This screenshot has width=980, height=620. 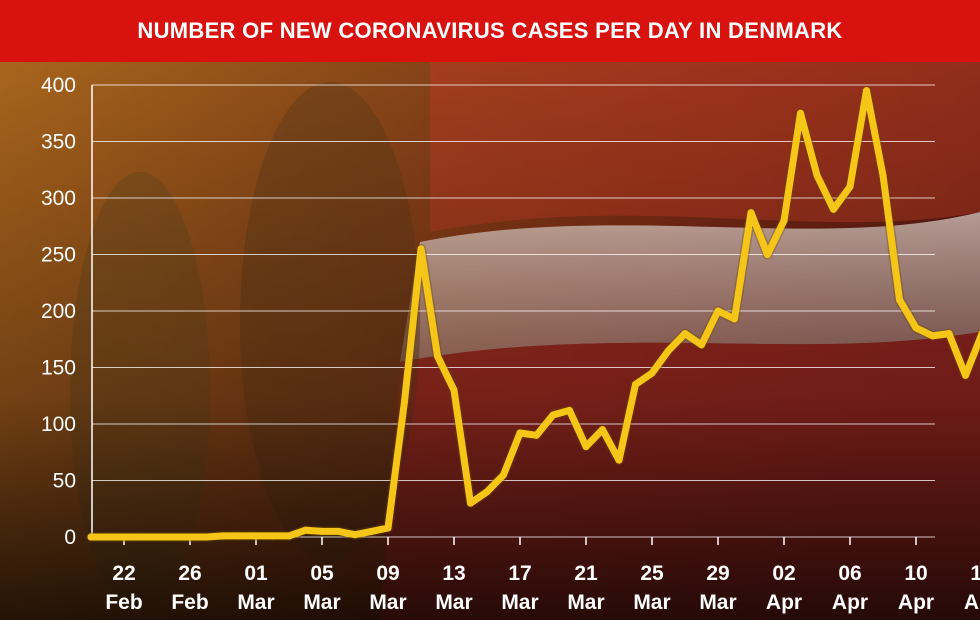 I want to click on x-tick-day: 26, so click(x=189, y=573).